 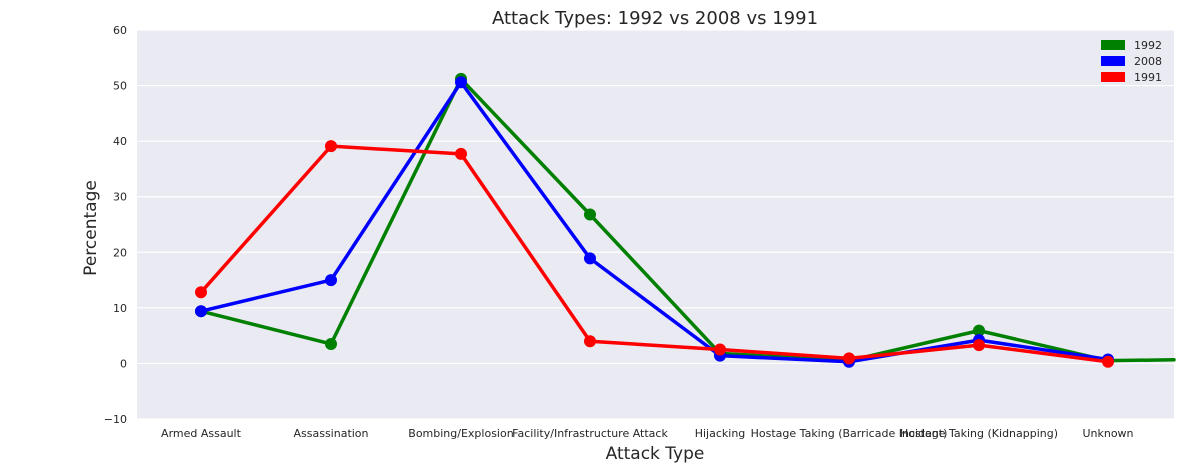 I want to click on x-tick-label: Facility/Infrastructure Attack, so click(x=590, y=433).